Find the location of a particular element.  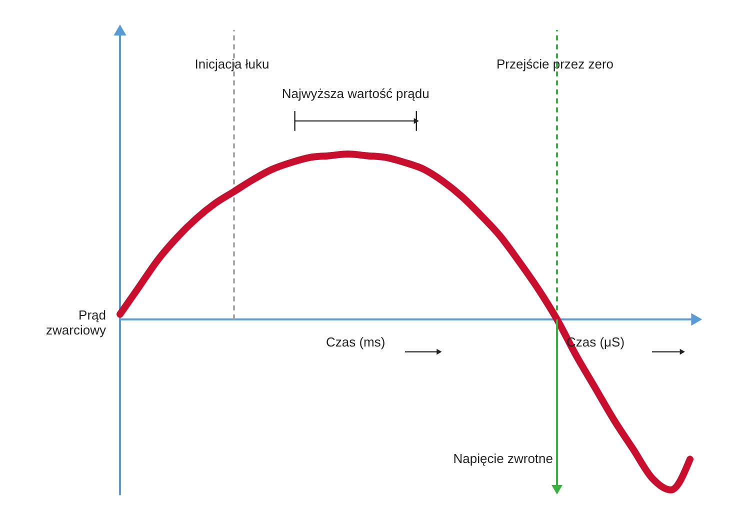

text: Przejście przez zero is located at coordinates (555, 64).